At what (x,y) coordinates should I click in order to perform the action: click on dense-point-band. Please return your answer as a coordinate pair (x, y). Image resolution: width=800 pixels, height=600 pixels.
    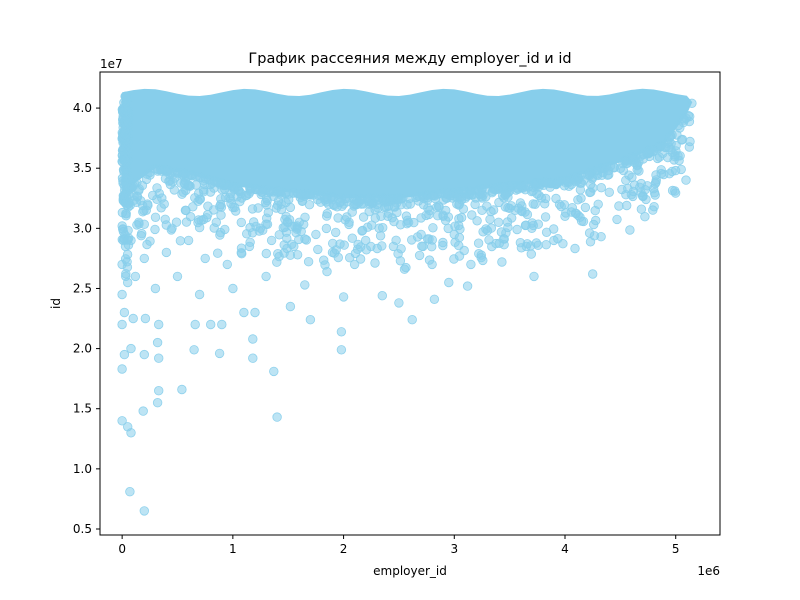
    Looking at the image, I should click on (407, 143).